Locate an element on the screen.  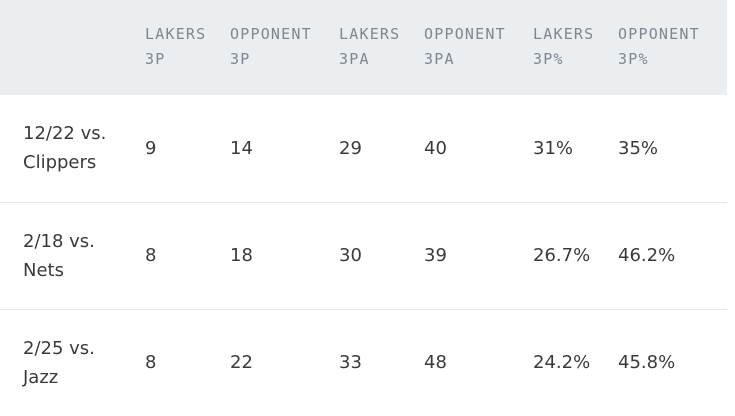
game-opponent: Nets is located at coordinates (43, 270).